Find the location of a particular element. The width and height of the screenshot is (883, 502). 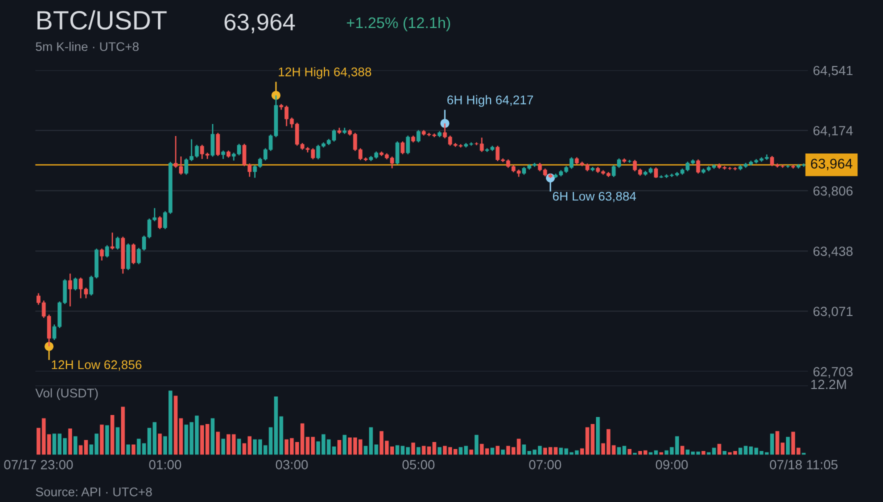

y-tick-label: 64,541 is located at coordinates (833, 71).